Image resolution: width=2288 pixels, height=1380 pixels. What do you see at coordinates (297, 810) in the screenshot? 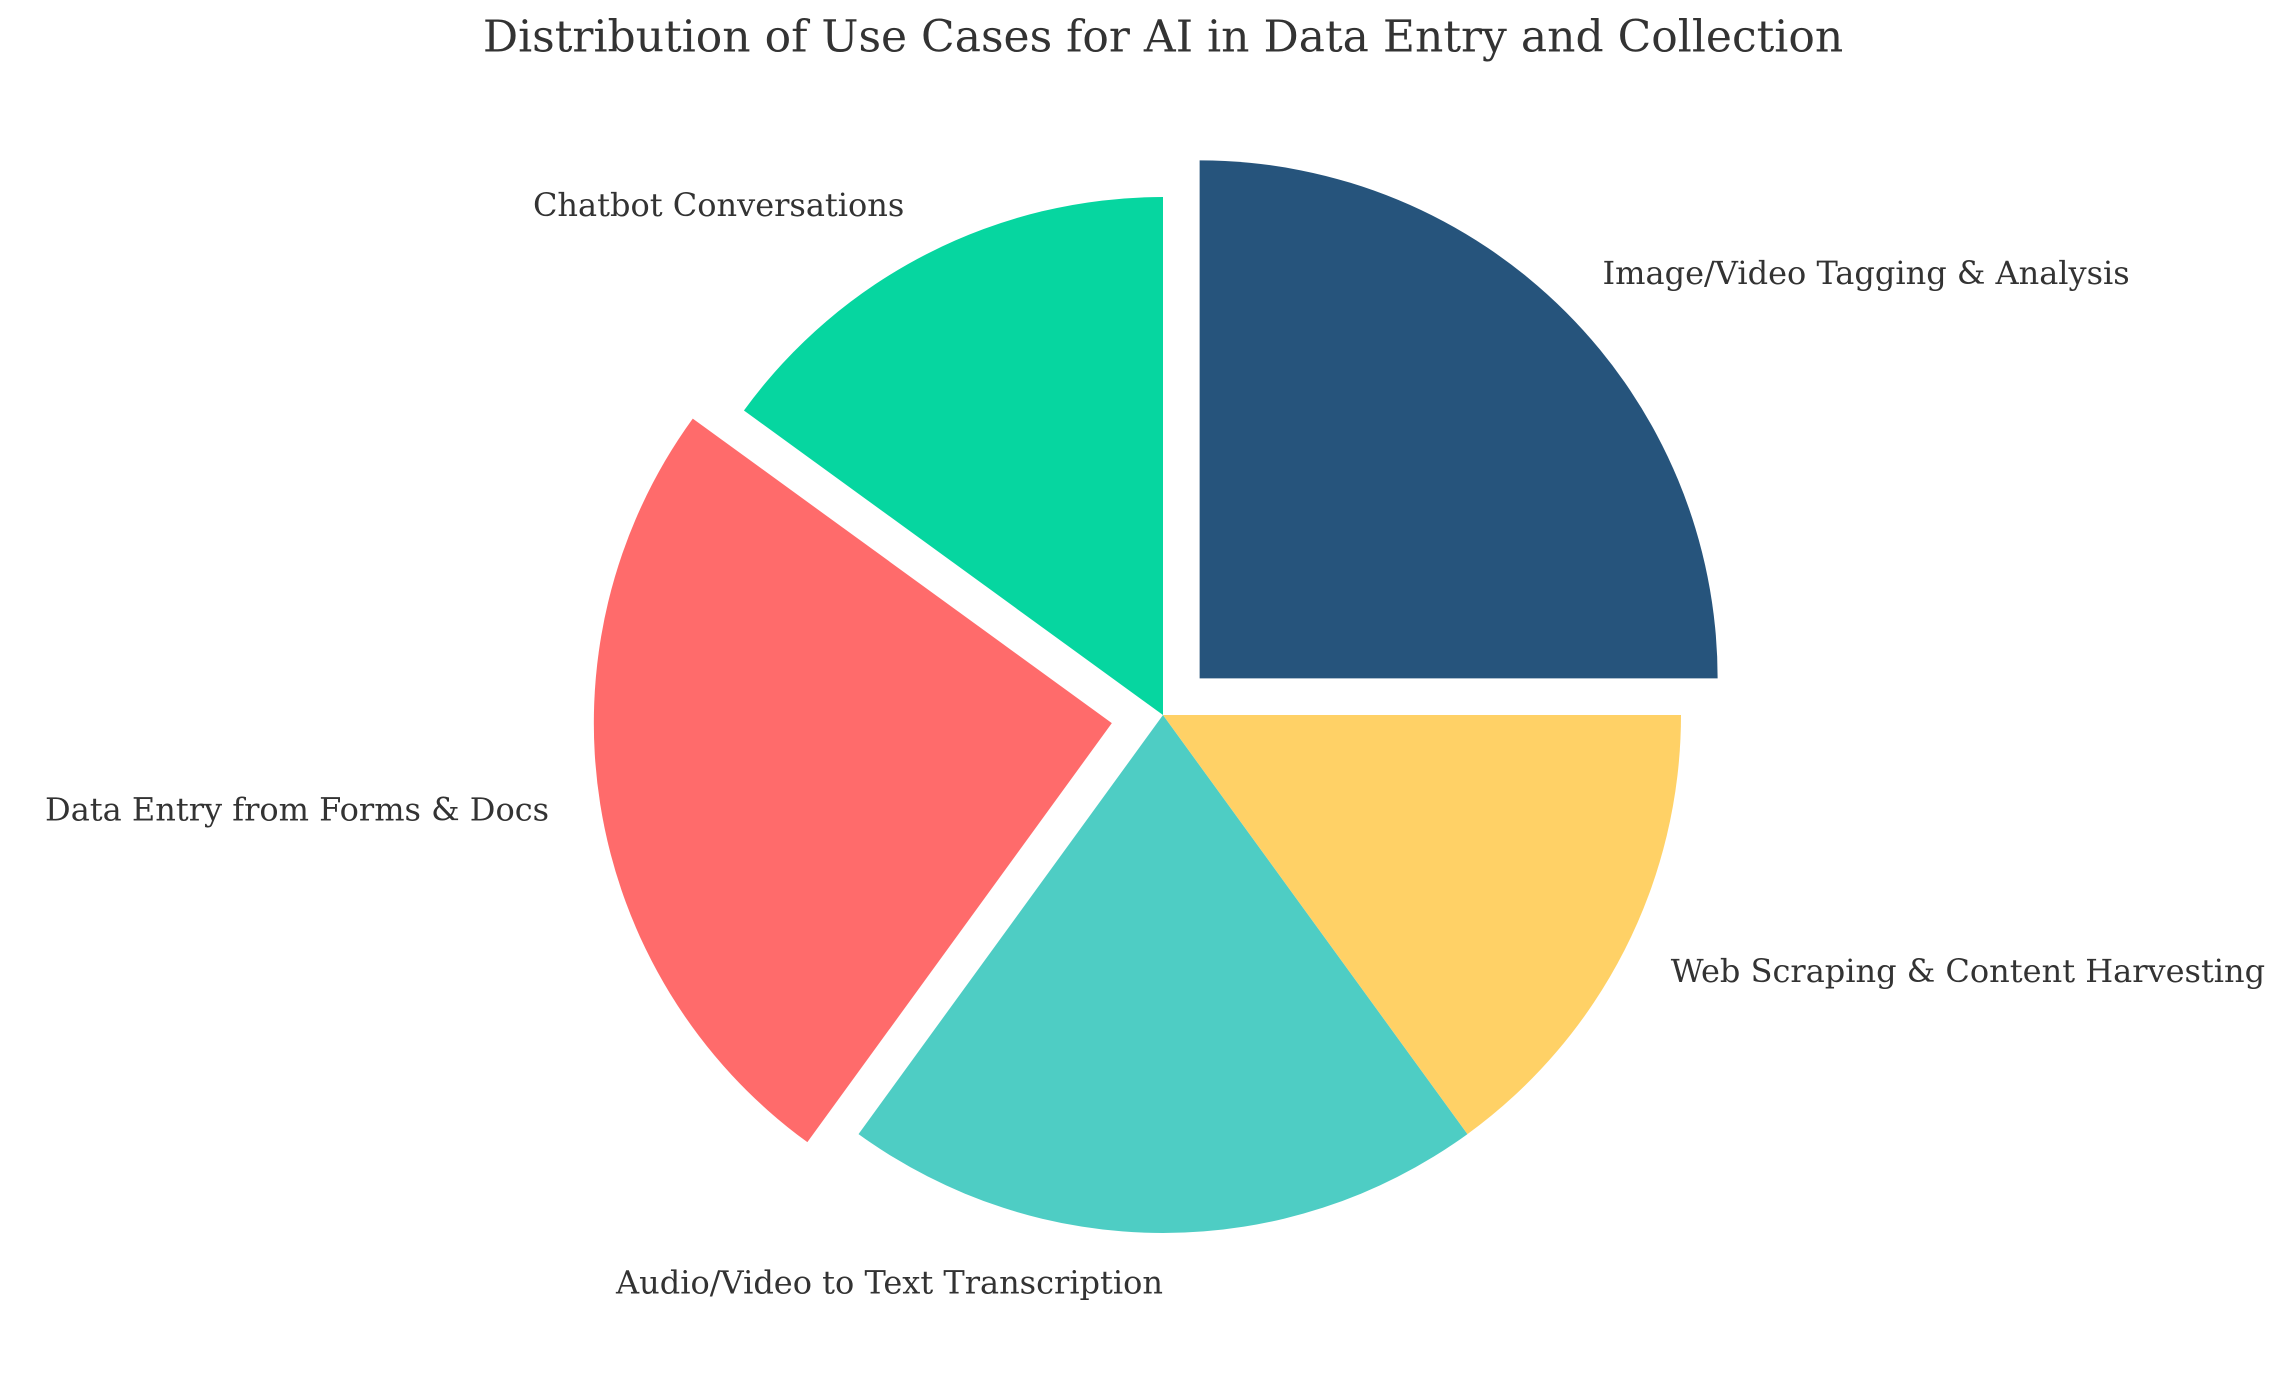
I see `slice-label: Data Entry from Forms & Docs` at bounding box center [297, 810].